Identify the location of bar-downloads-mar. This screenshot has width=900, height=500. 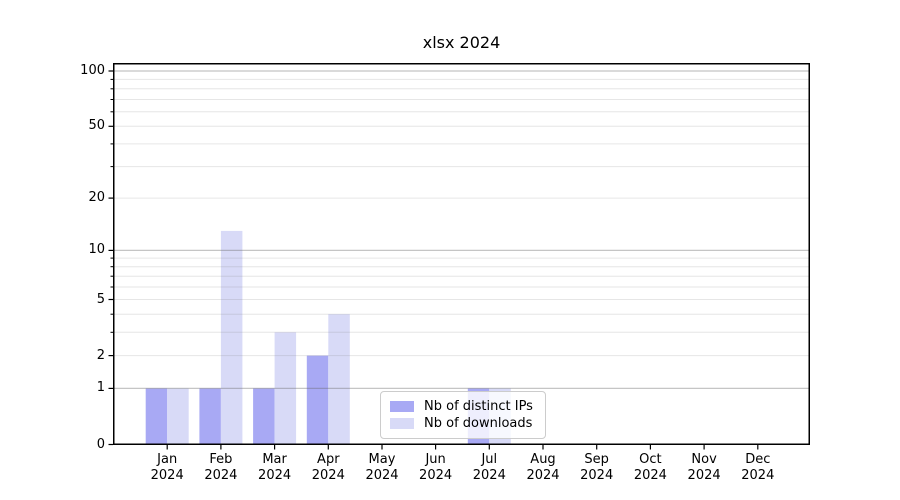
(285, 388).